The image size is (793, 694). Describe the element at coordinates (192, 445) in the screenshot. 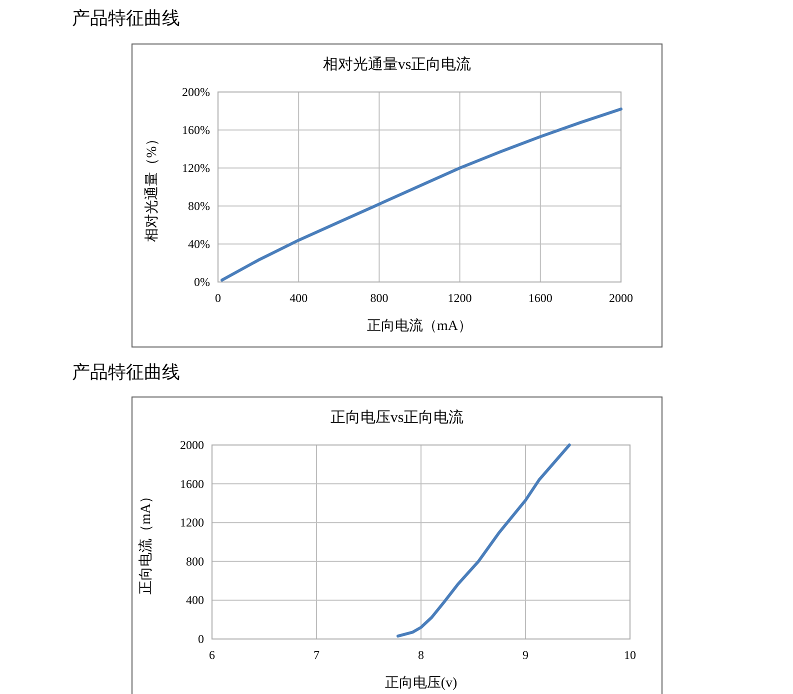

I see `y-tick-label: 2000` at that location.